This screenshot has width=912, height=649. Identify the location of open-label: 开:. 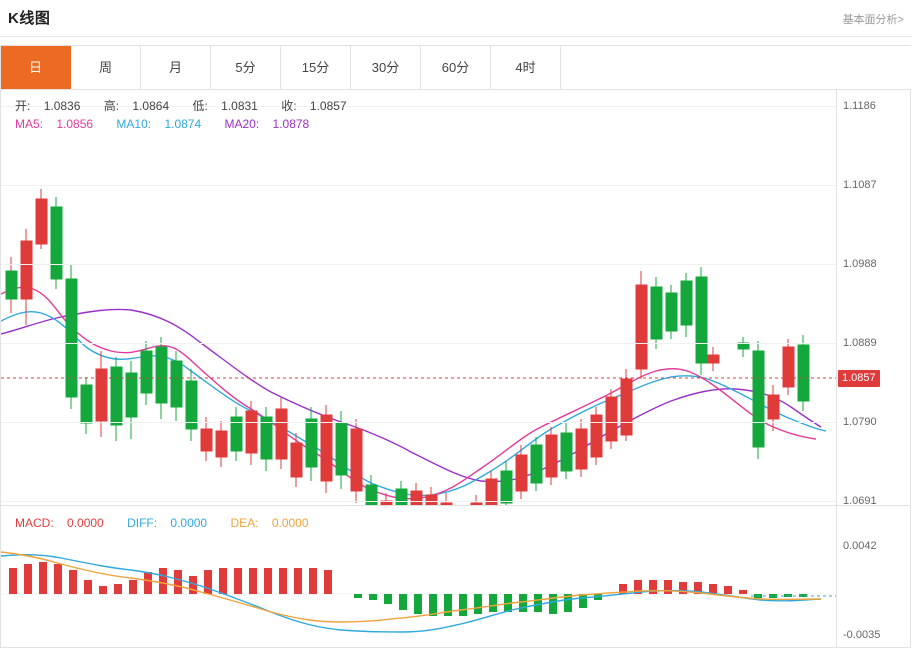
(23, 106).